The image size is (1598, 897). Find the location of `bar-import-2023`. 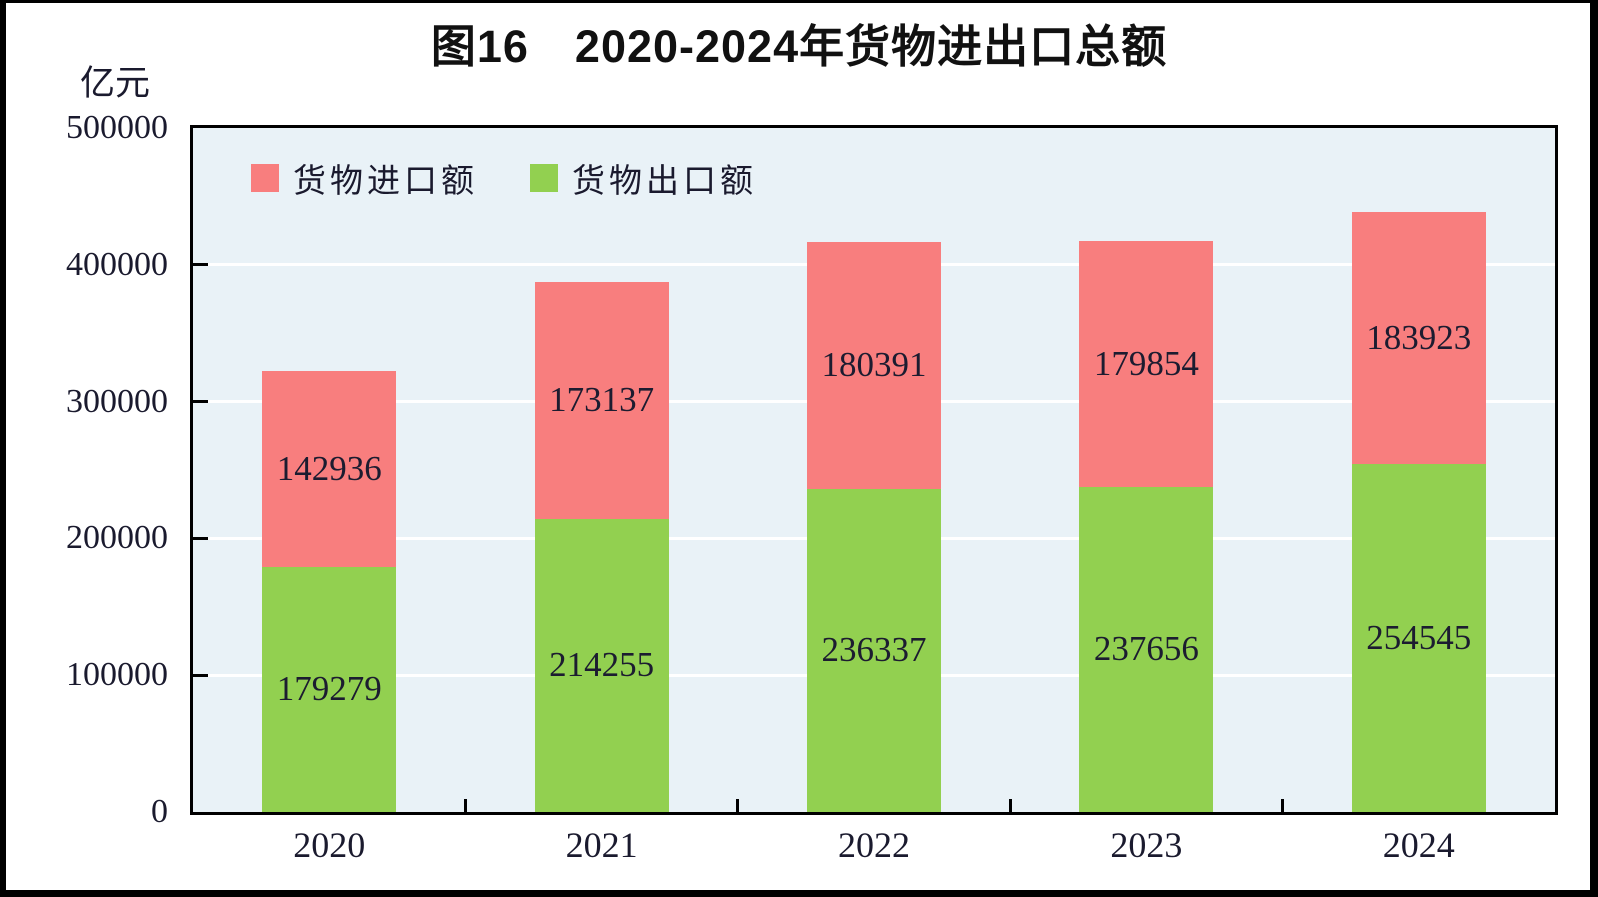

bar-import-2023 is located at coordinates (1146, 363).